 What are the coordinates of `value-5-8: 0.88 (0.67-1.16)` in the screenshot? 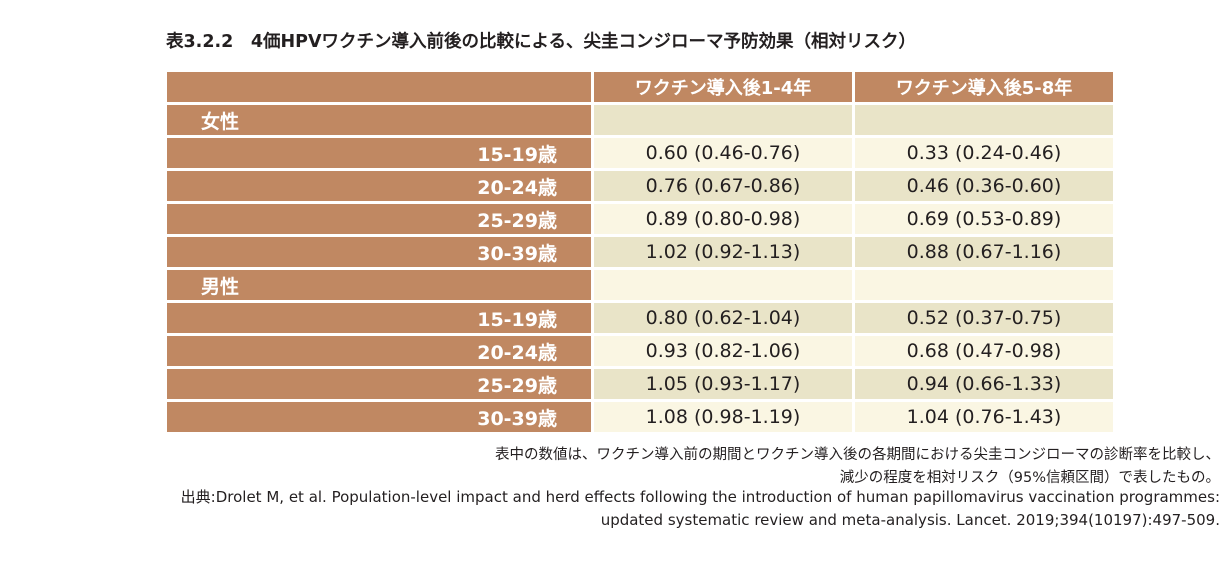 It's located at (984, 252).